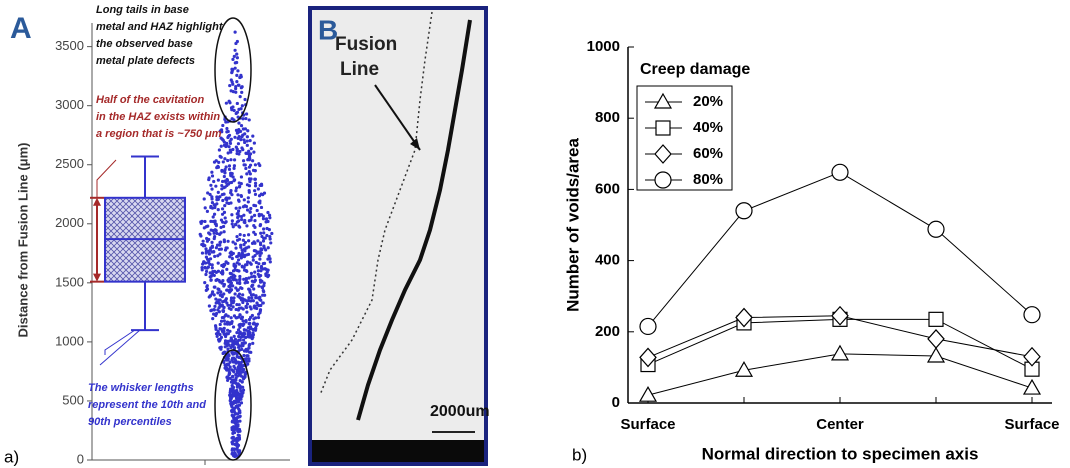 The width and height of the screenshot is (1070, 468). Describe the element at coordinates (603, 46) in the screenshot. I see `y-tick-label: 1000` at that location.